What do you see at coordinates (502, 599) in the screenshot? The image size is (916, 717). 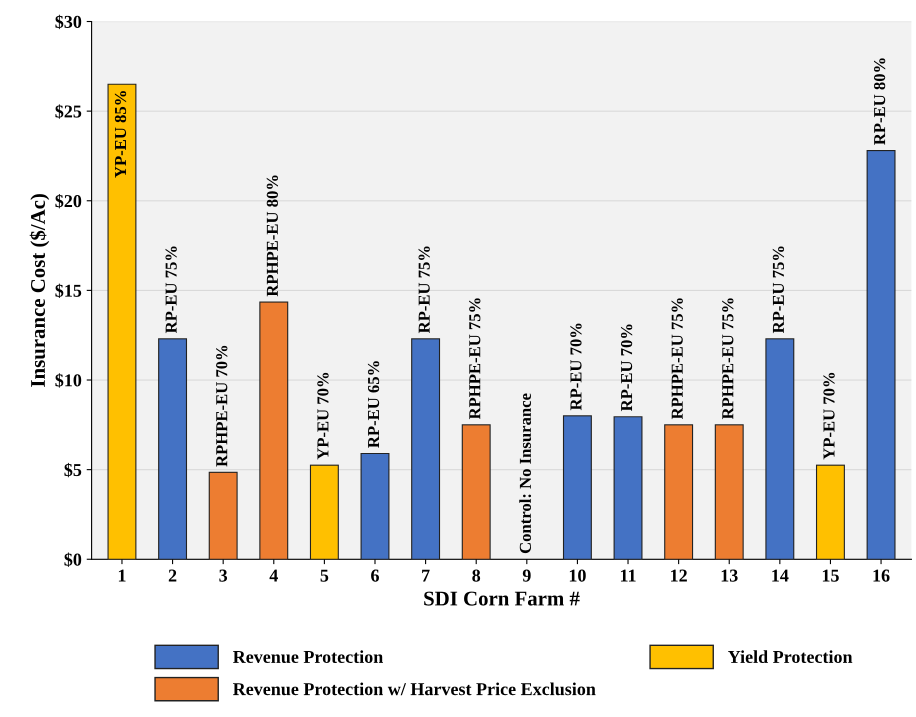 I see `x-axis-title: SDI Corn Farm #` at bounding box center [502, 599].